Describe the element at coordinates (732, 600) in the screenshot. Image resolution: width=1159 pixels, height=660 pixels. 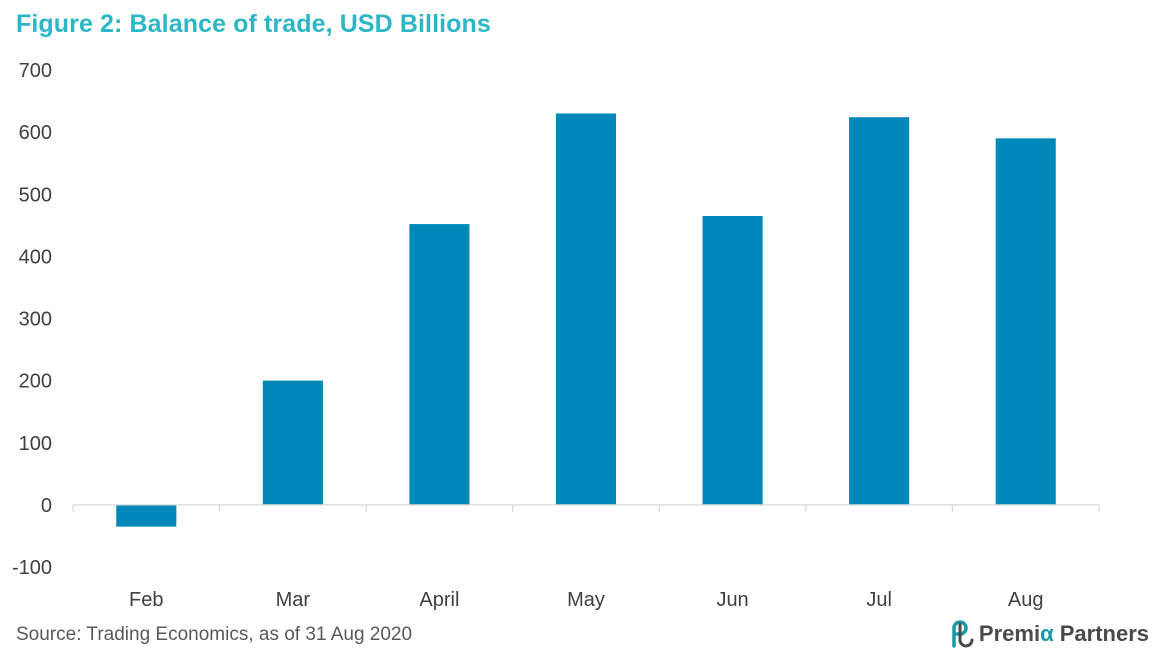
I see `x-tick-label: Jun` at that location.